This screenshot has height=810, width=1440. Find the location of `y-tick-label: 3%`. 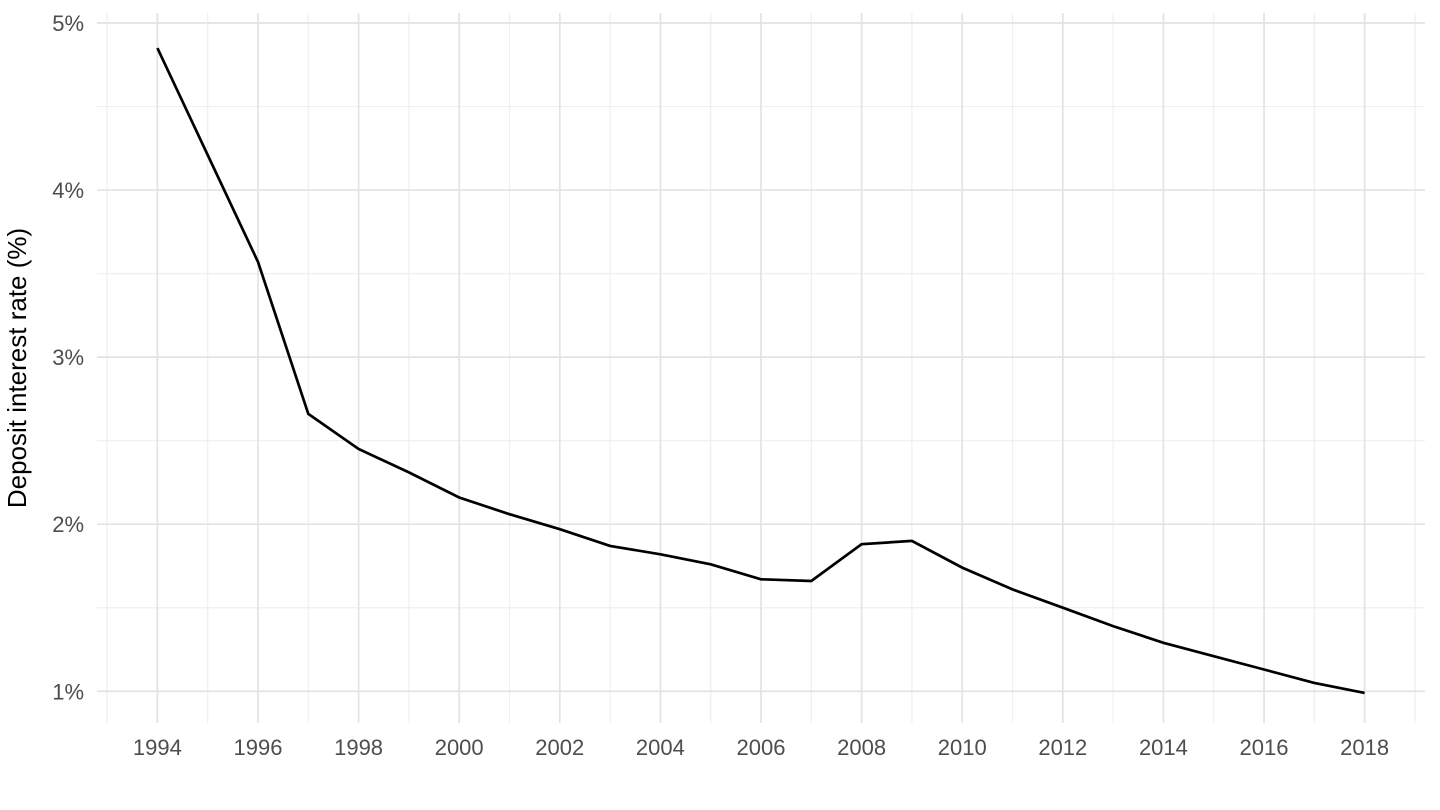

y-tick-label: 3% is located at coordinates (68, 357).